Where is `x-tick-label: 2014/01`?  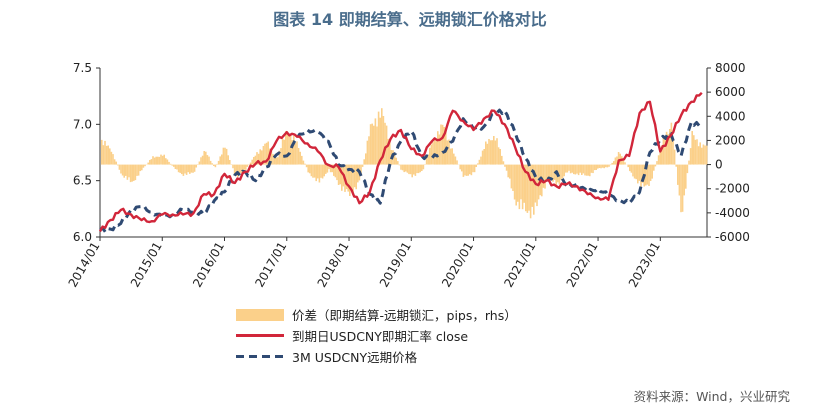 x-tick-label: 2014/01 is located at coordinates (84, 265).